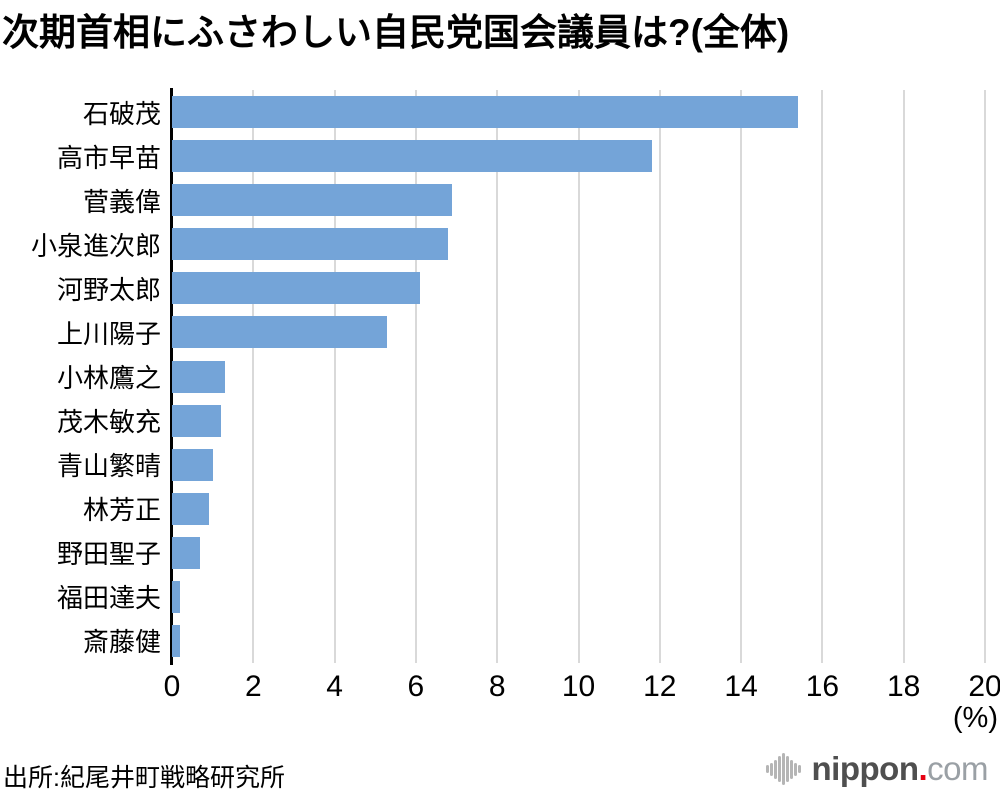 The image size is (1000, 796). I want to click on waveform-icon, so click(783, 769).